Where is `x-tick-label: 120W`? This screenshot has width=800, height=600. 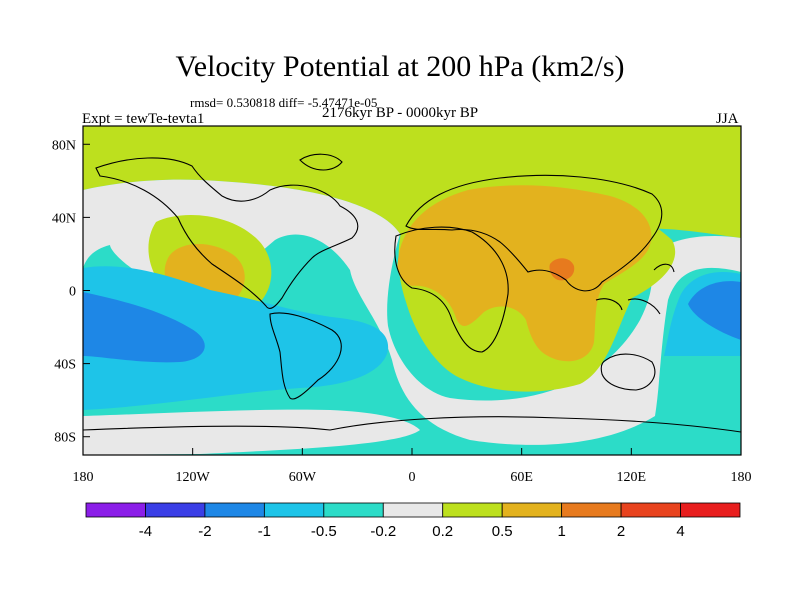 x-tick-label: 120W is located at coordinates (193, 477).